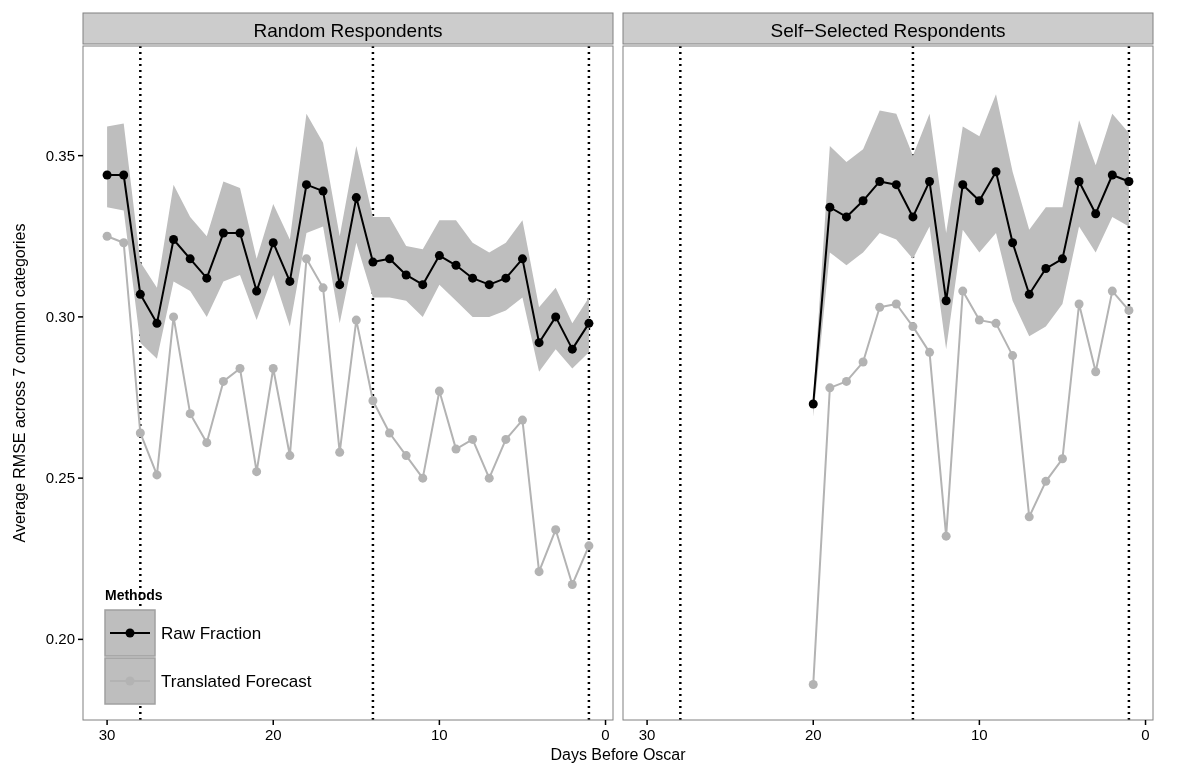 This screenshot has width=1177, height=774. Describe the element at coordinates (618, 754) in the screenshot. I see `x-axis-title: Days Before Oscar` at that location.